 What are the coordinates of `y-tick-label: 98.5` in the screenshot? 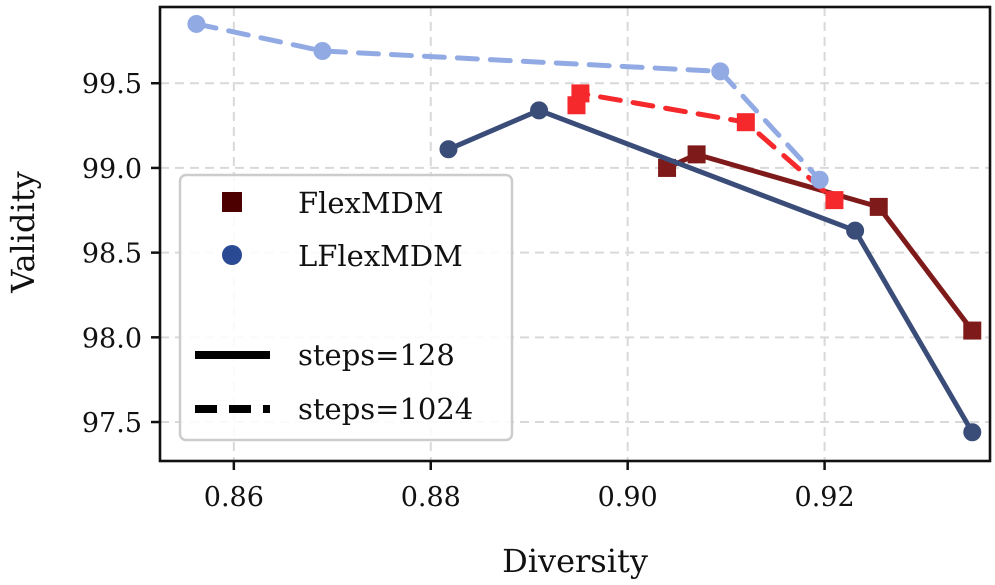 It's located at (112, 254).